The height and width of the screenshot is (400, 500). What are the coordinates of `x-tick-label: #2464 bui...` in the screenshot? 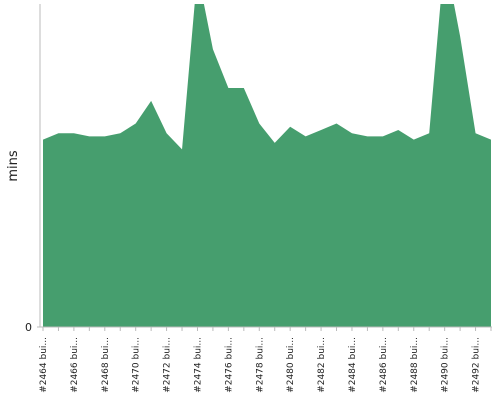 It's located at (44, 365).